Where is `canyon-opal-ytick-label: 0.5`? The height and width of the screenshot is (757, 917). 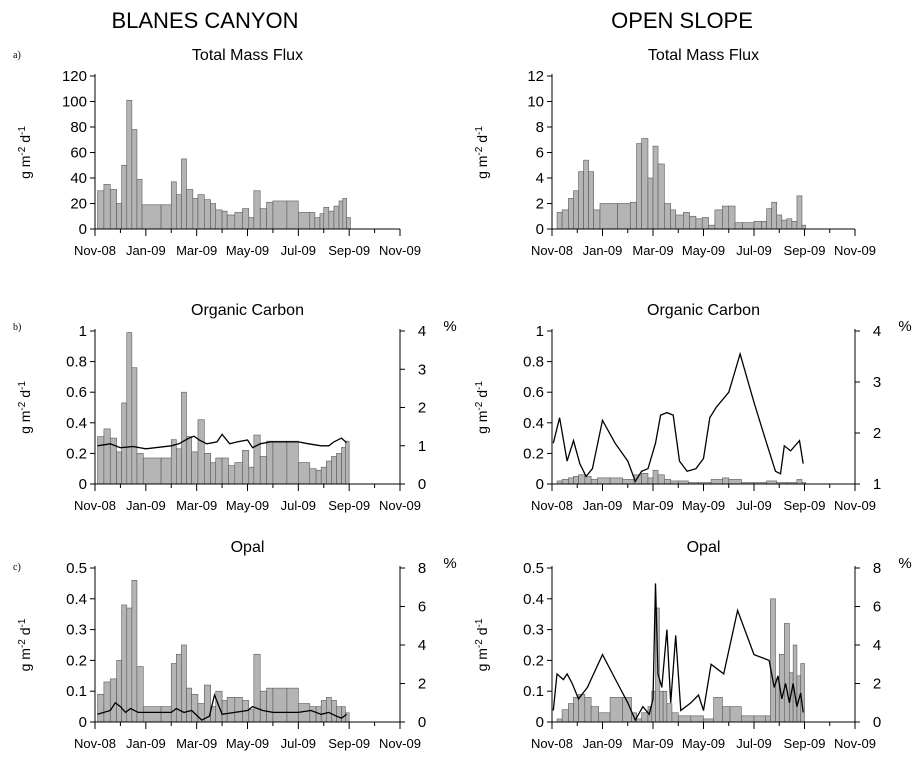 canyon-opal-ytick-label: 0.5 is located at coordinates (76, 568).